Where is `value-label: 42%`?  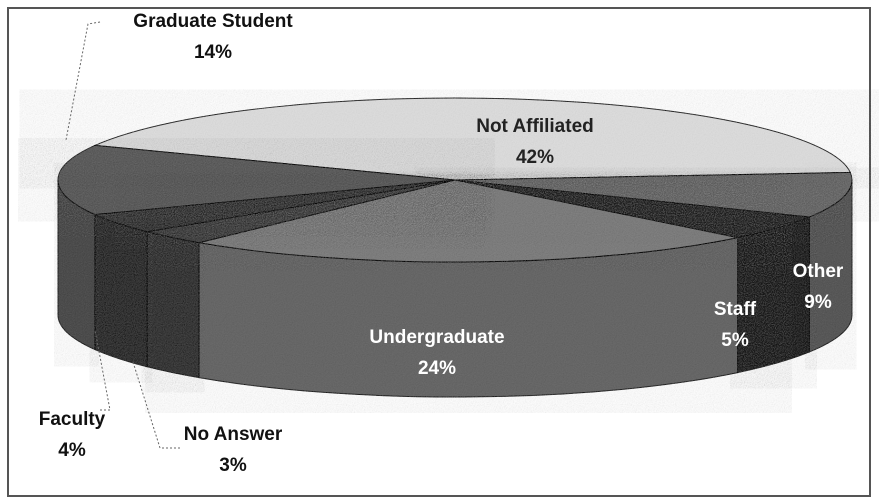 value-label: 42% is located at coordinates (535, 157).